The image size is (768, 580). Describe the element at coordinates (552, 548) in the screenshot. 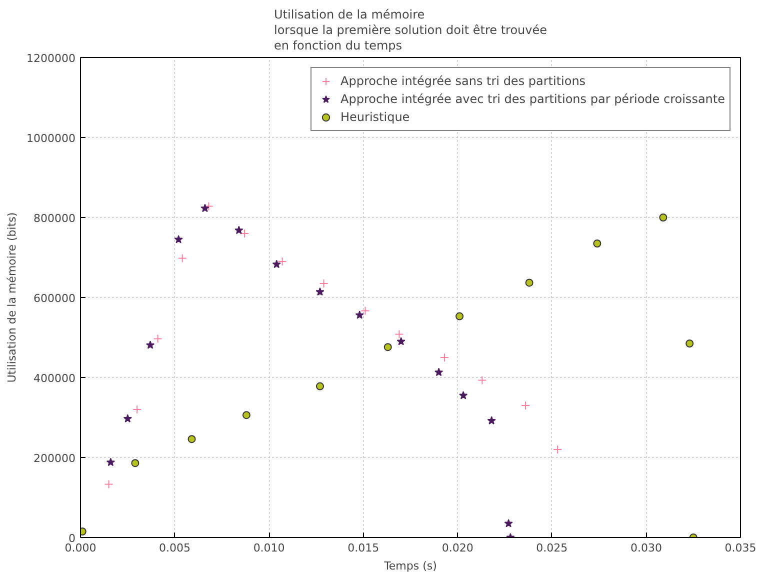

I see `x-tick-label: 0.025` at that location.